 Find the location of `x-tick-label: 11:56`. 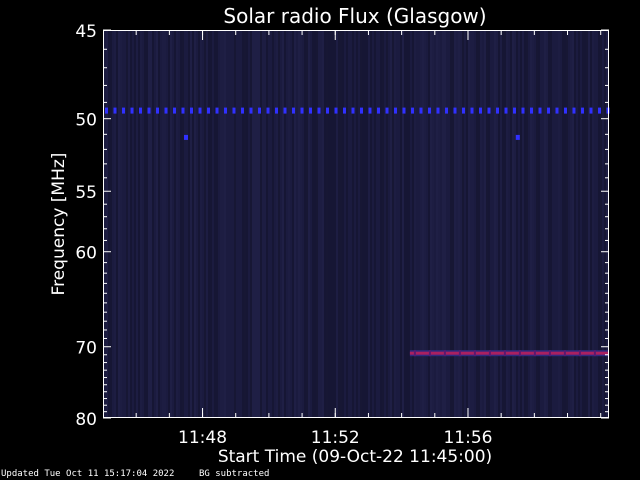

x-tick-label: 11:56 is located at coordinates (467, 438).